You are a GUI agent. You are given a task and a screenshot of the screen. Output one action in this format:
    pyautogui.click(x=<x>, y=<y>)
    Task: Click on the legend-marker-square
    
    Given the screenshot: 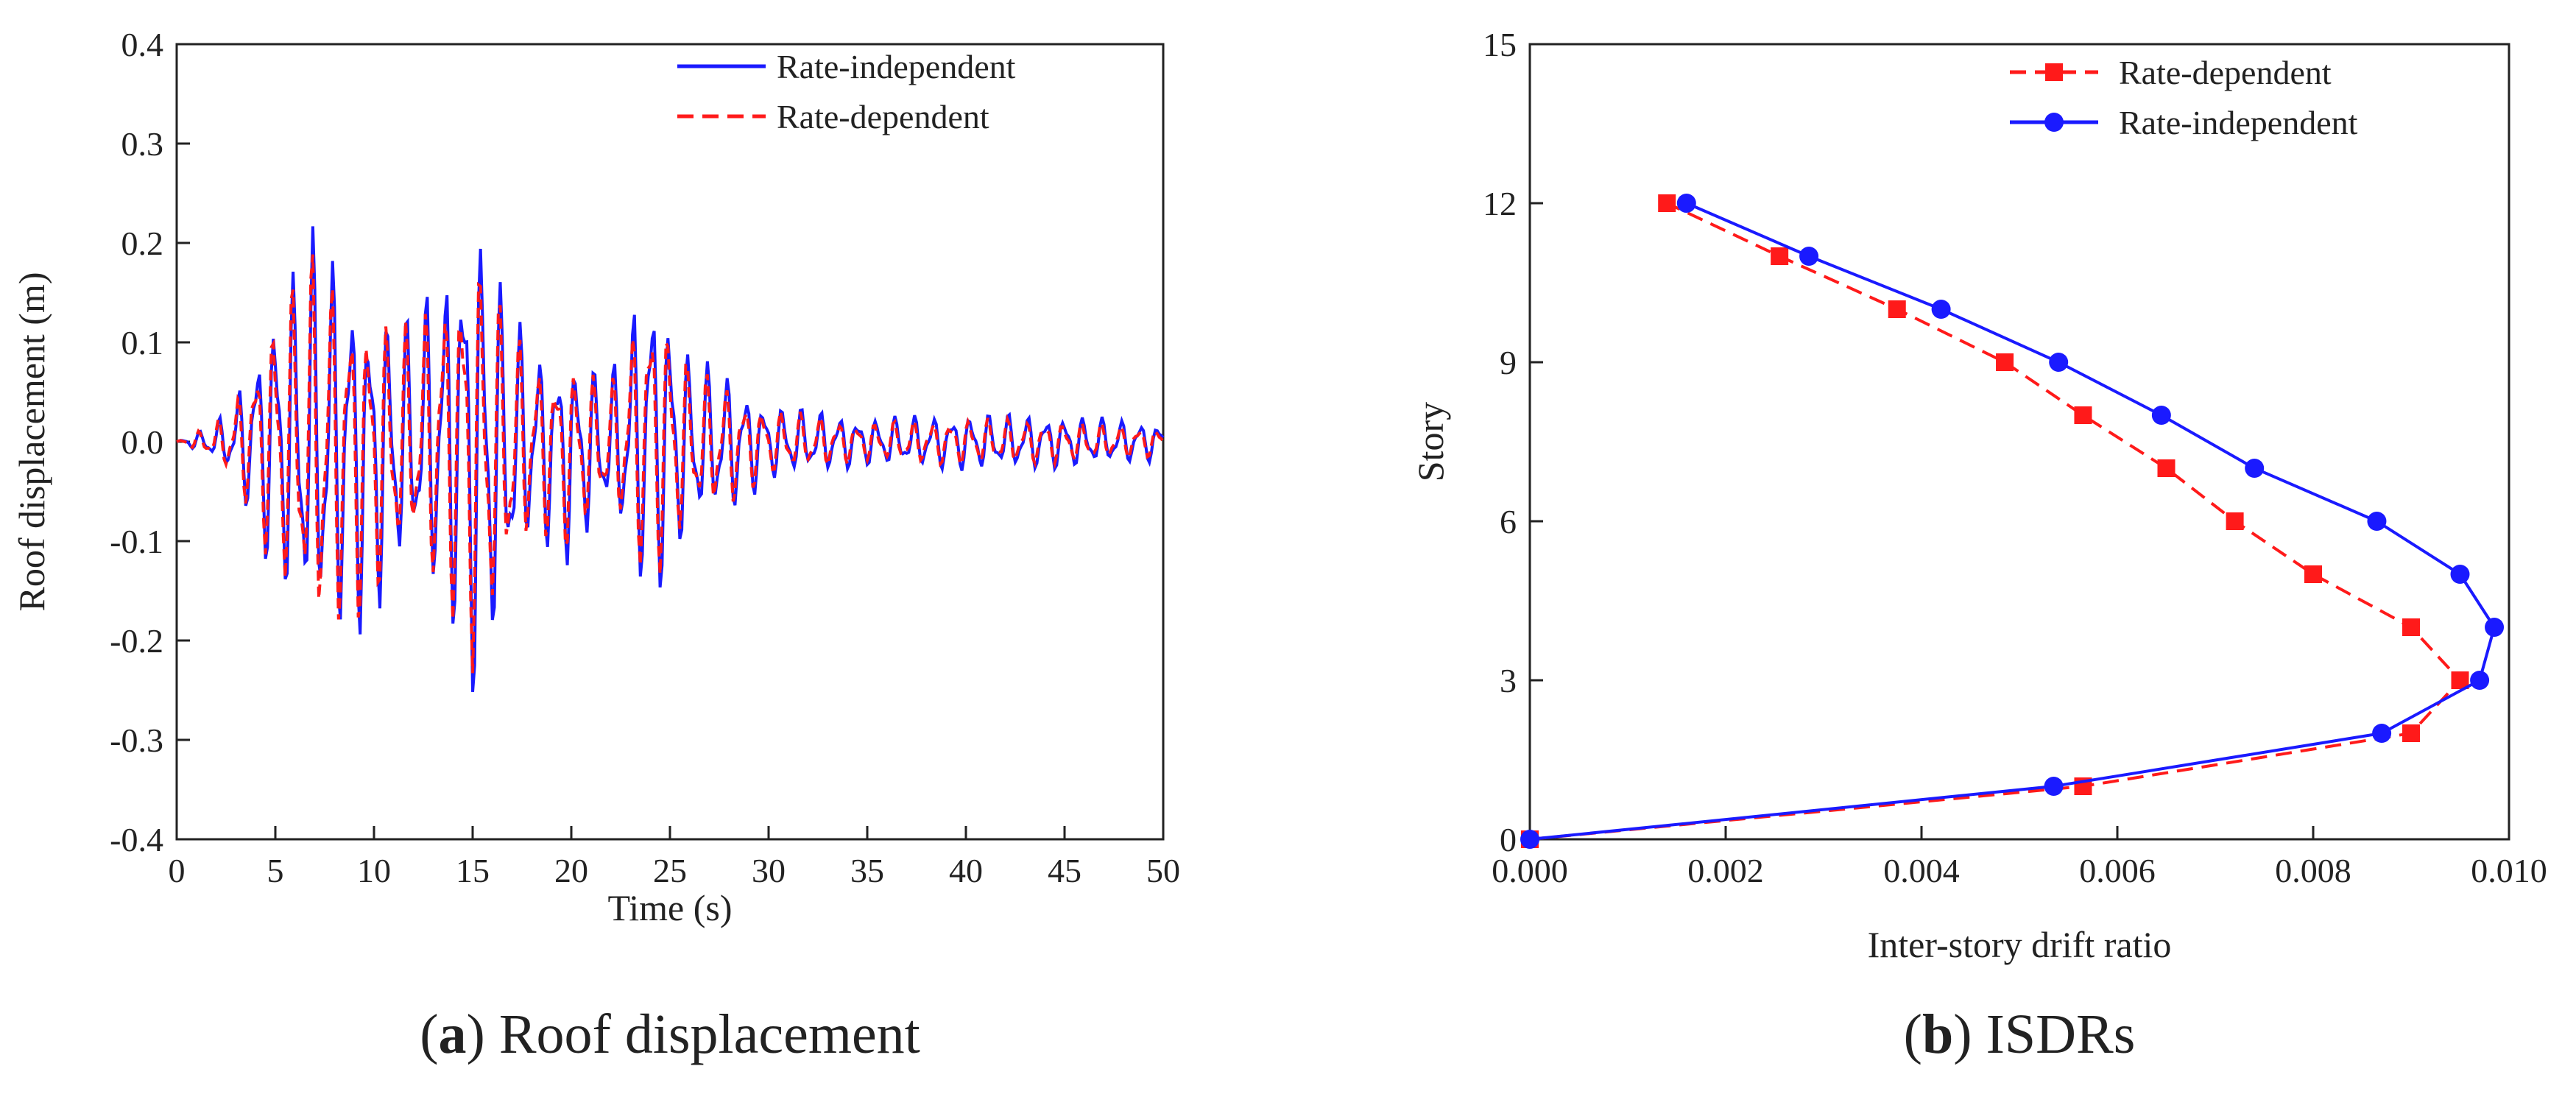 What is the action you would take?
    pyautogui.click(x=2054, y=72)
    